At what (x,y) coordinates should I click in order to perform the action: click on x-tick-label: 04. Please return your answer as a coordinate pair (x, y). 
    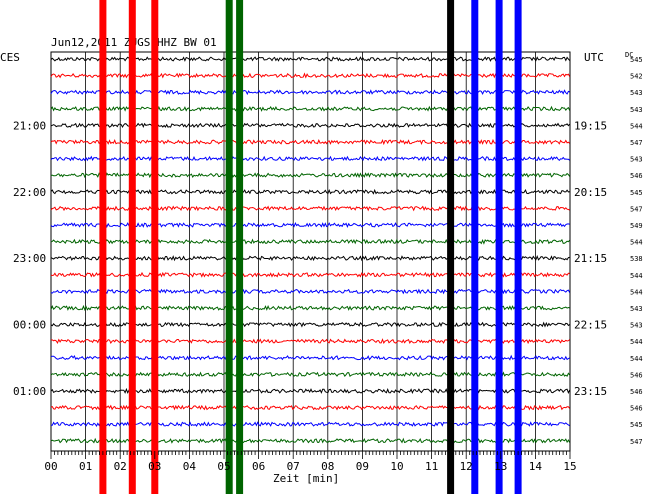
    Looking at the image, I should click on (190, 466).